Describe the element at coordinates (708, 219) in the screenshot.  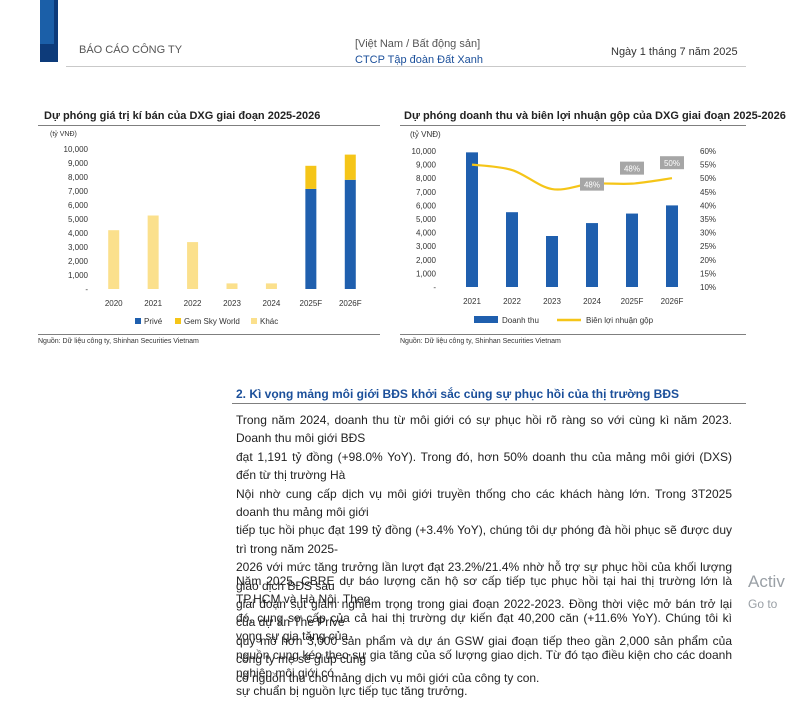
I see `y2-tick-label: 35%` at that location.